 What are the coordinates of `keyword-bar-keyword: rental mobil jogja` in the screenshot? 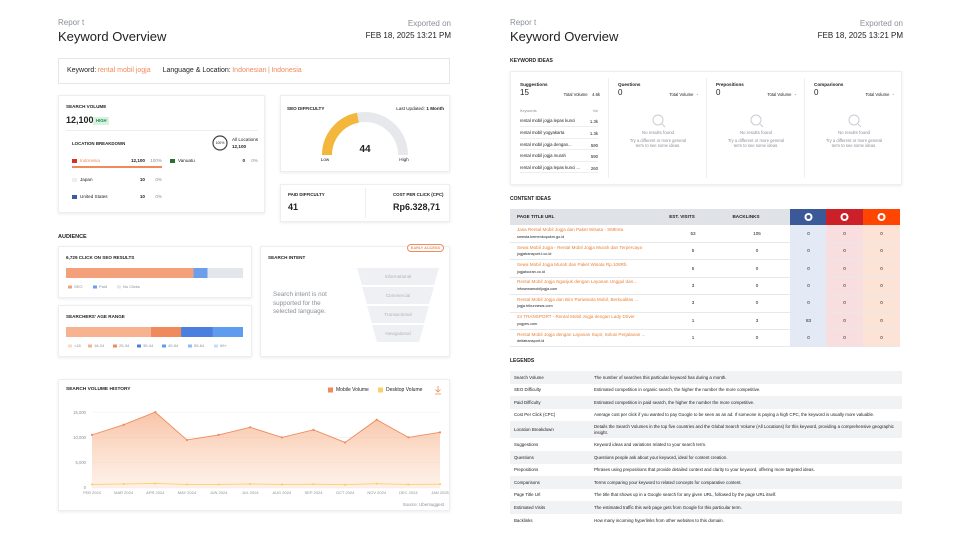 It's located at (124, 70).